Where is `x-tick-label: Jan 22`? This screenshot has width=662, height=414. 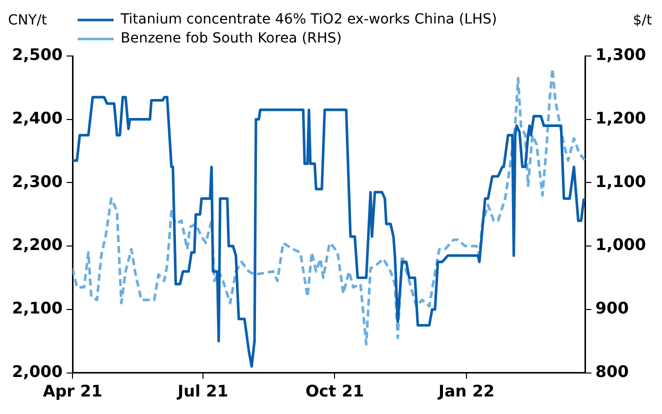
x-tick-label: Jan 22 is located at coordinates (466, 391).